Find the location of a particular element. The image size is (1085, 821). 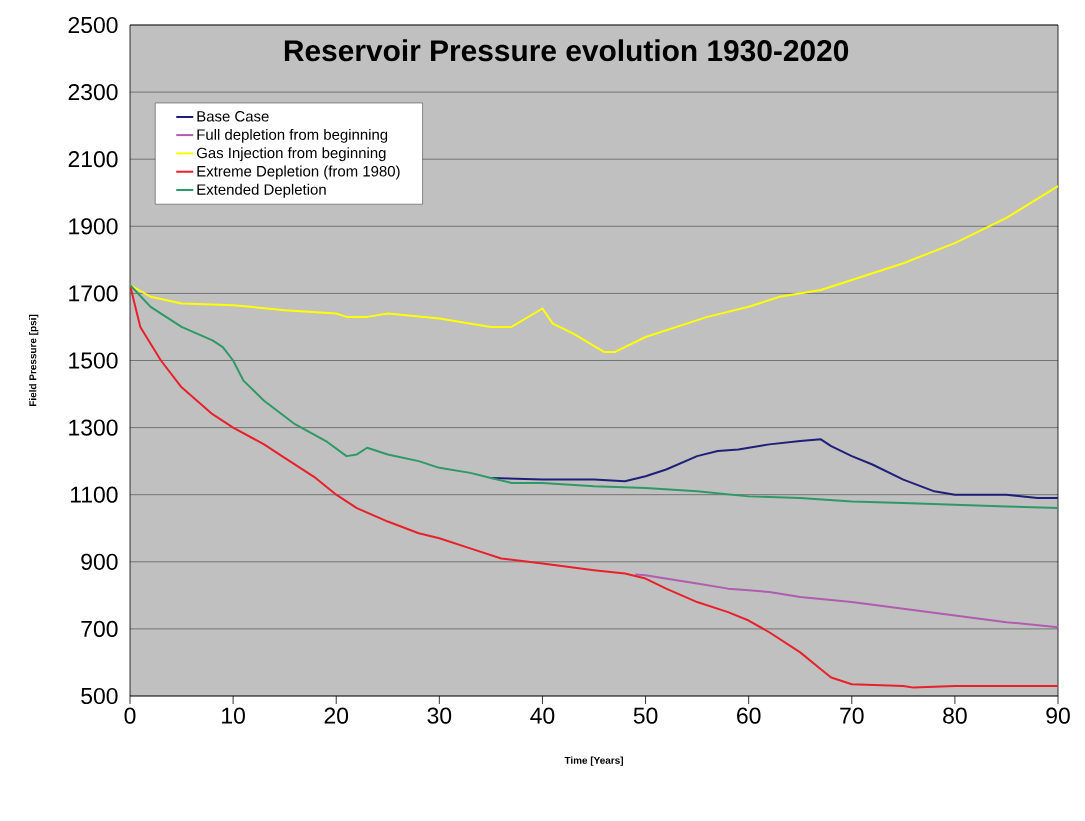

y-tick-label: 1300 is located at coordinates (93, 427).